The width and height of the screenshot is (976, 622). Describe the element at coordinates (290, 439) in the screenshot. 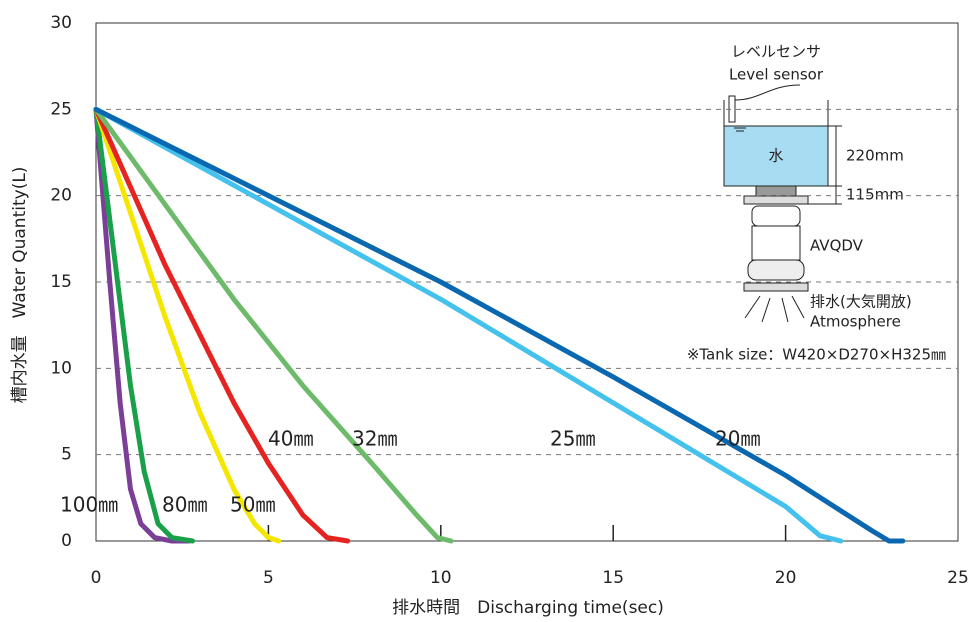

I see `series-label: 40㎜` at that location.